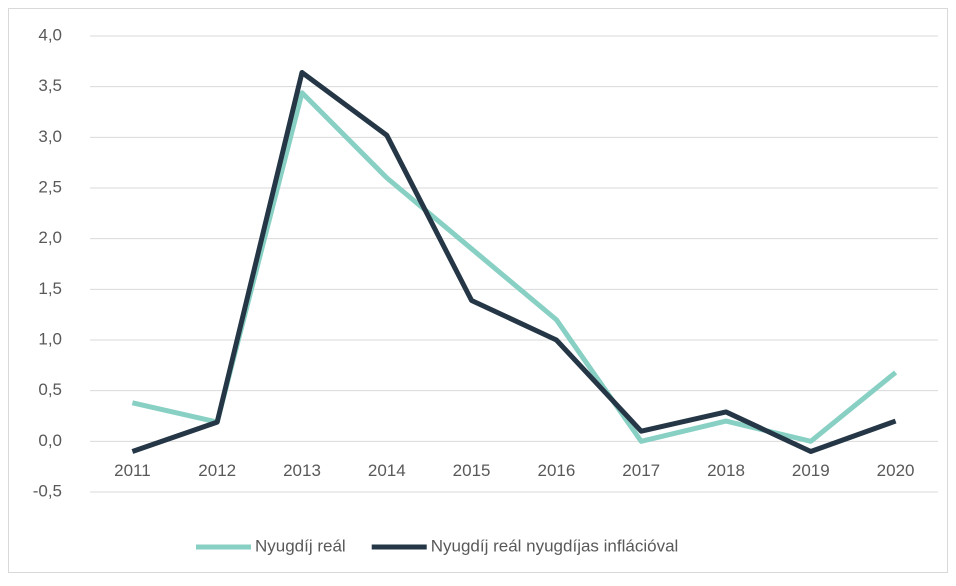 This screenshot has width=956, height=586. Describe the element at coordinates (132, 470) in the screenshot. I see `x-tick-label: 2011` at that location.